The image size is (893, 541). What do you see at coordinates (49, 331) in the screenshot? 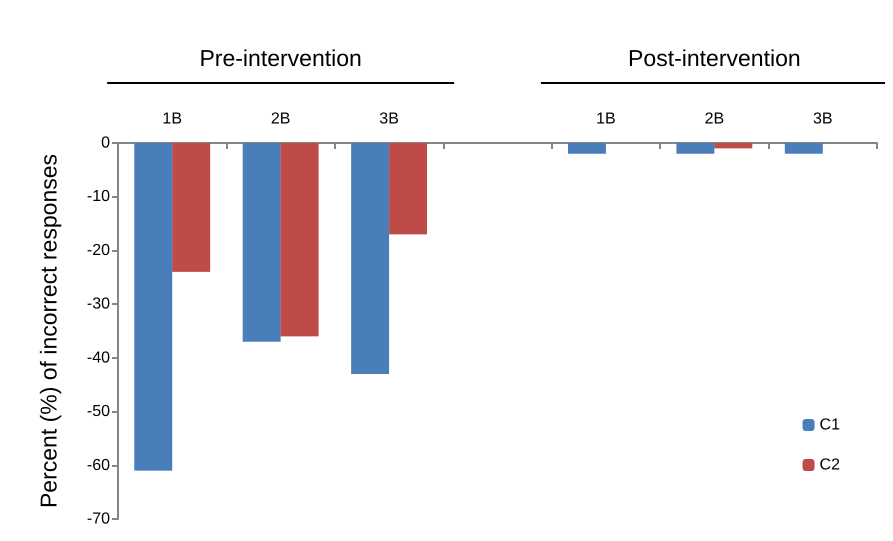
I see `y-axis-title: Percent (%) of incorrect responses` at bounding box center [49, 331].